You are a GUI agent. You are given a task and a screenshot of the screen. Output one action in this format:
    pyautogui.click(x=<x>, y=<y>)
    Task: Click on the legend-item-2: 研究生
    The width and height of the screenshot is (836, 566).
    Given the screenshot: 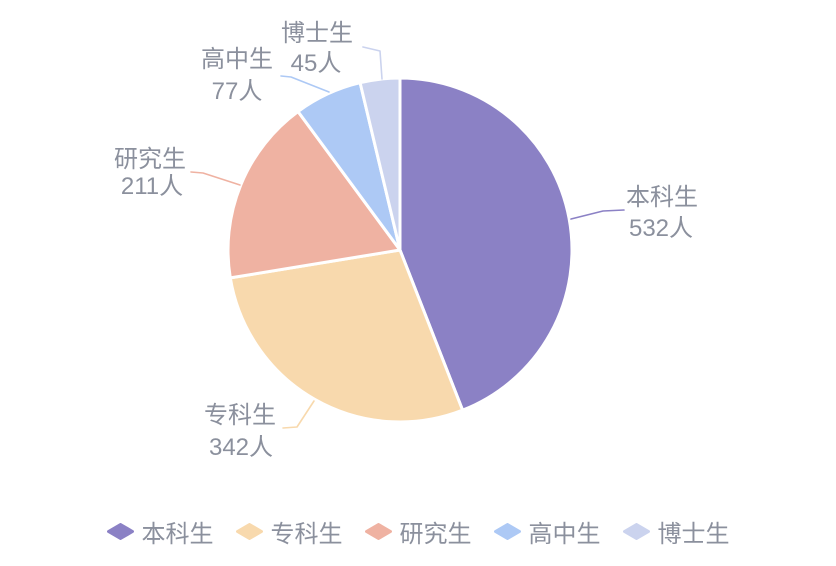 What is the action you would take?
    pyautogui.click(x=418, y=531)
    